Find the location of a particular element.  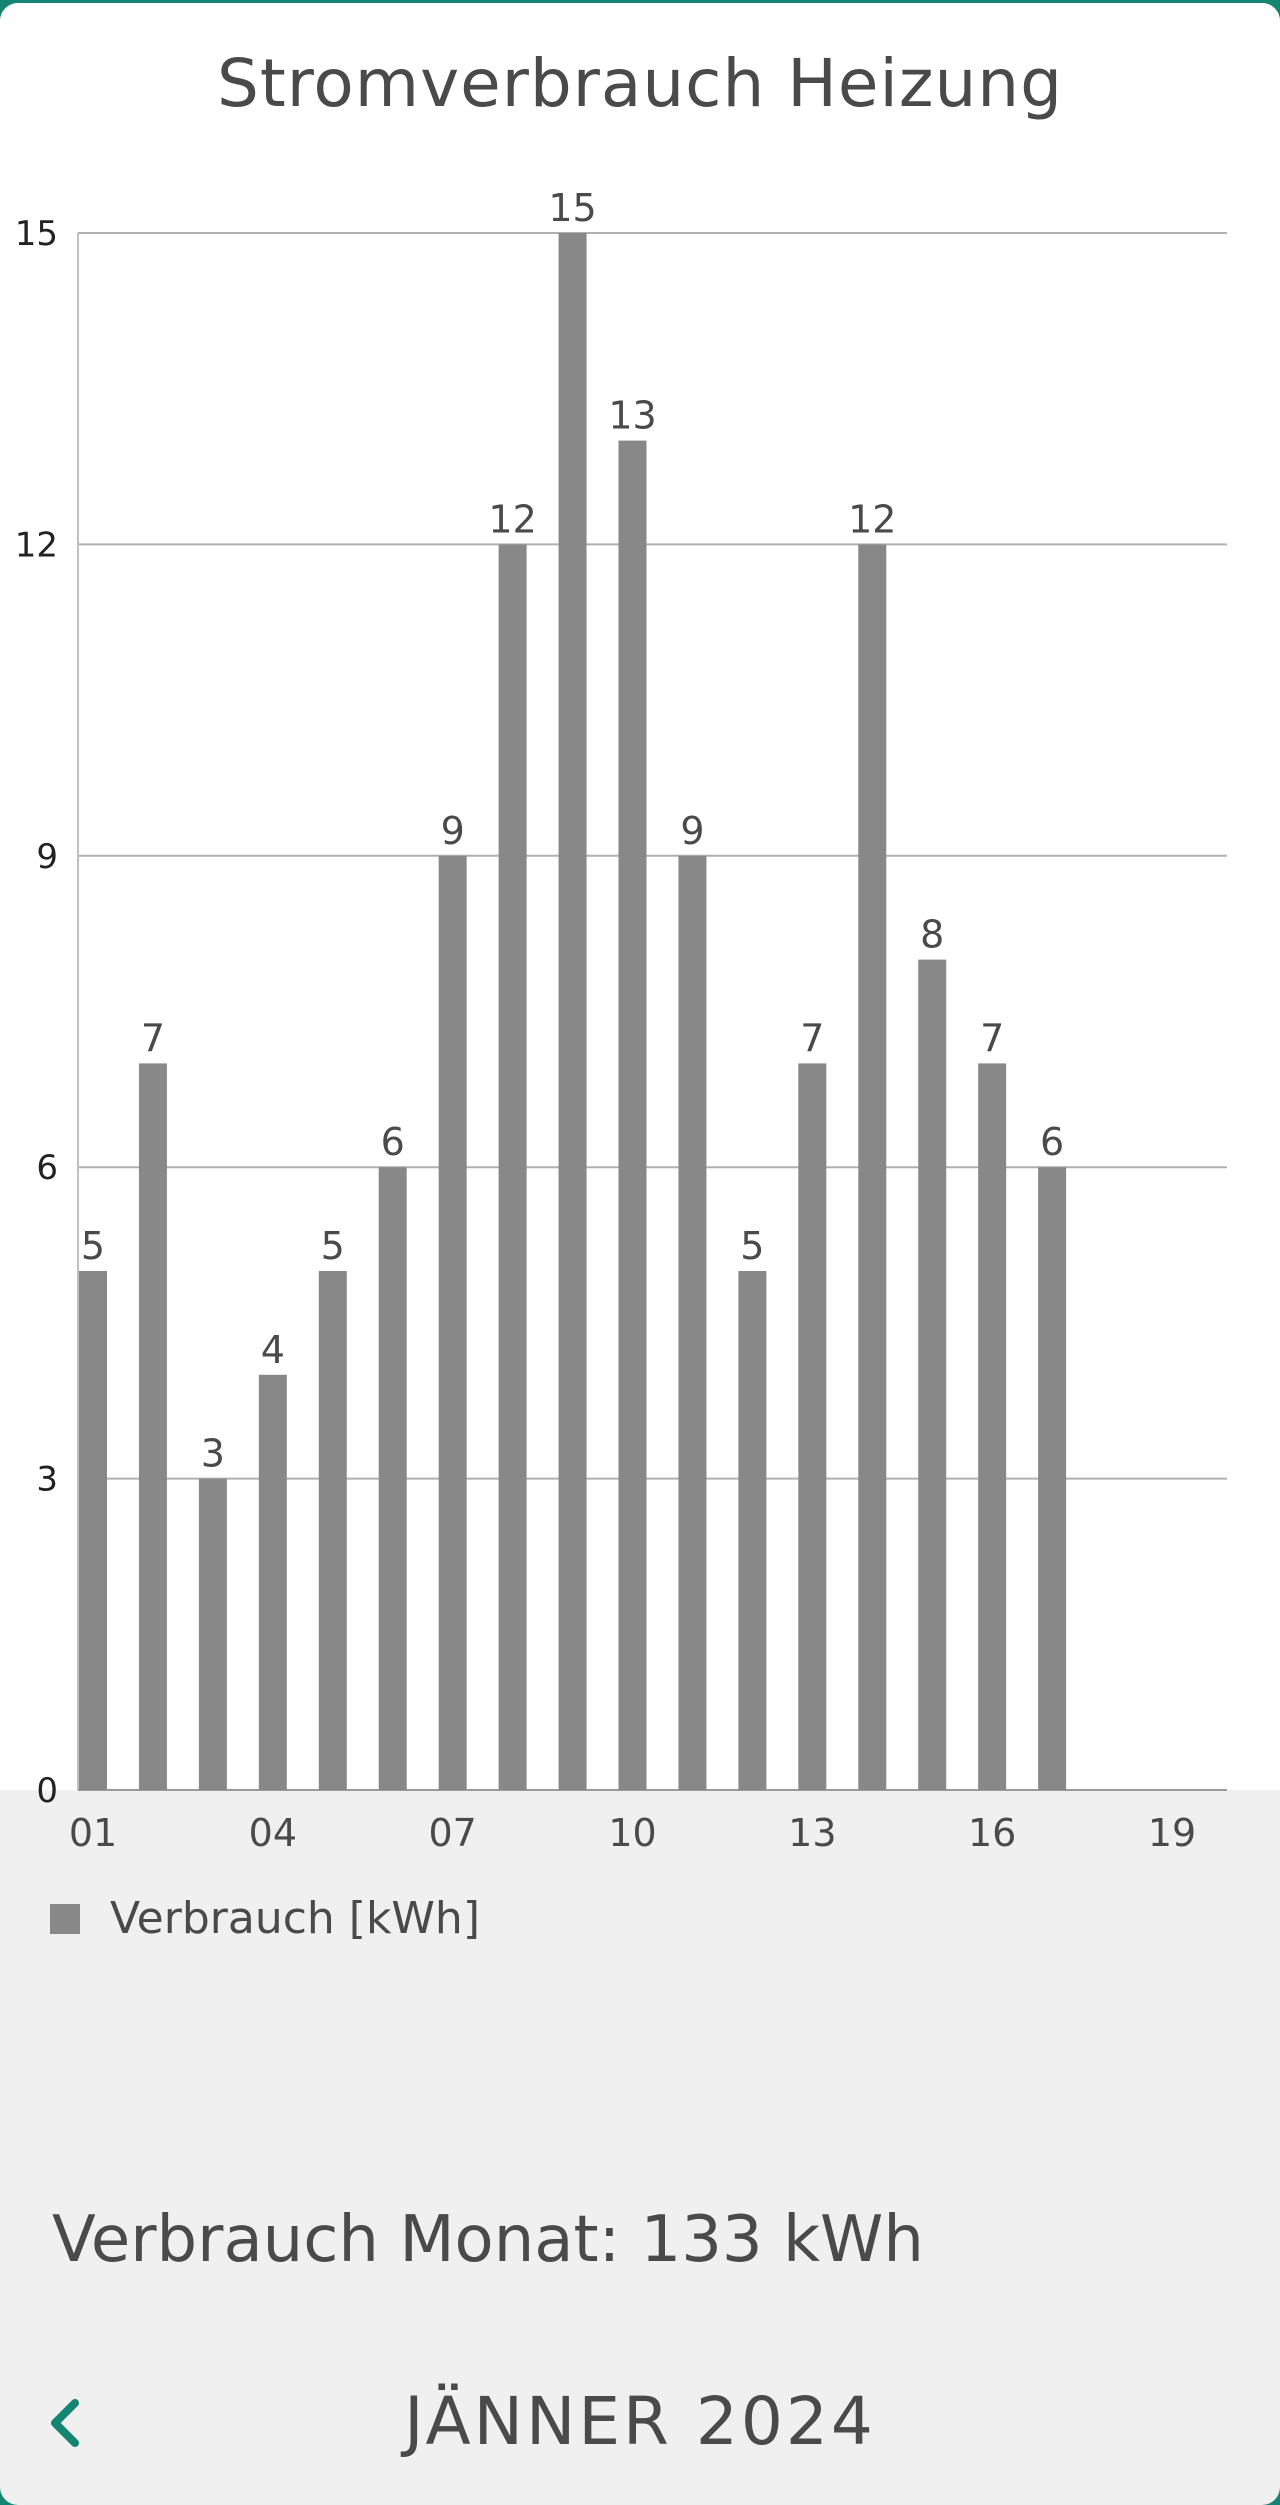

legend: Verbrauch [kWh] is located at coordinates (265, 1918).